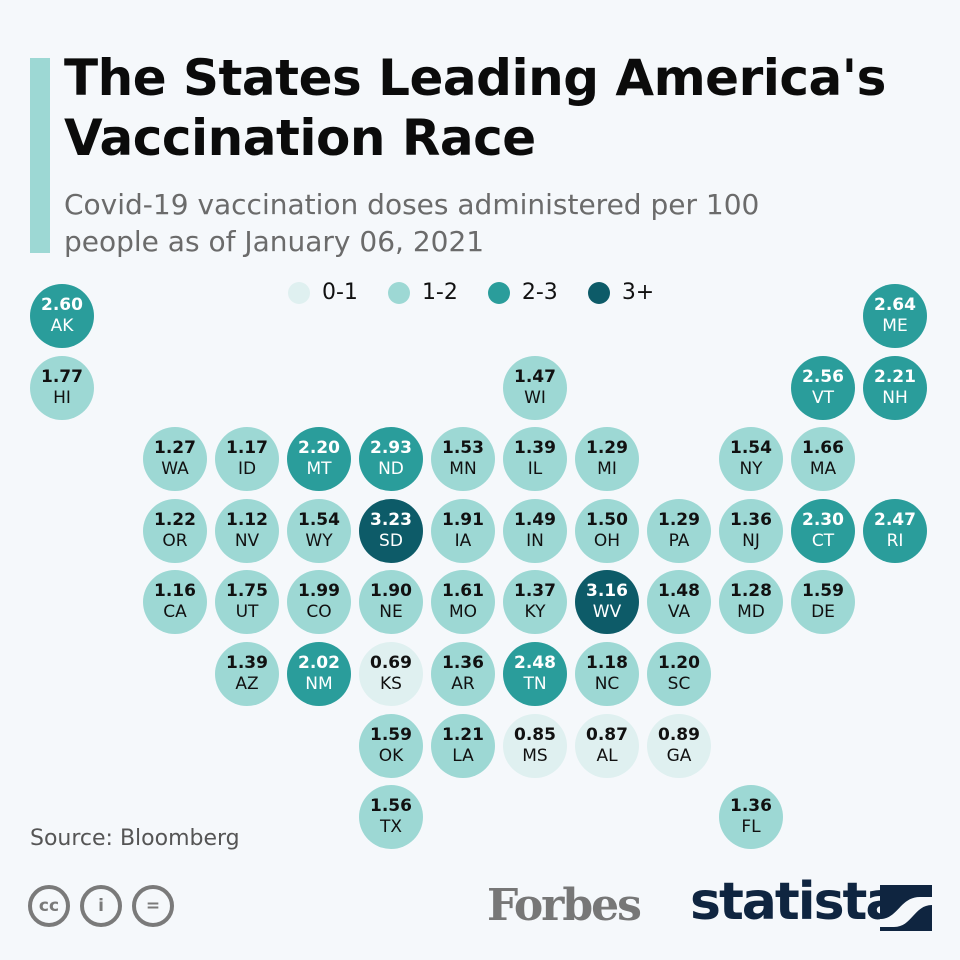  What do you see at coordinates (535, 530) in the screenshot?
I see `state-tile-in: 1.49 IN` at bounding box center [535, 530].